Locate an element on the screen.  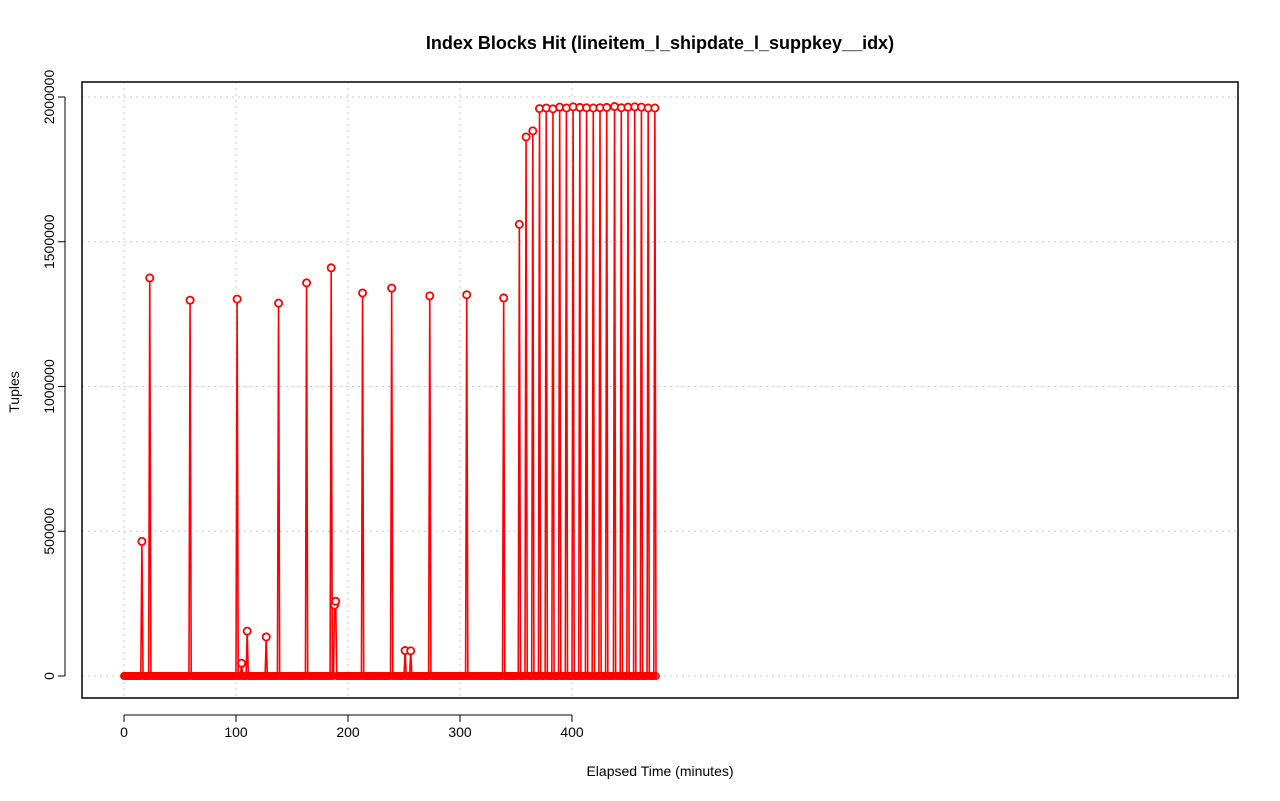
y-axis-label: Tuples is located at coordinates (14, 392).